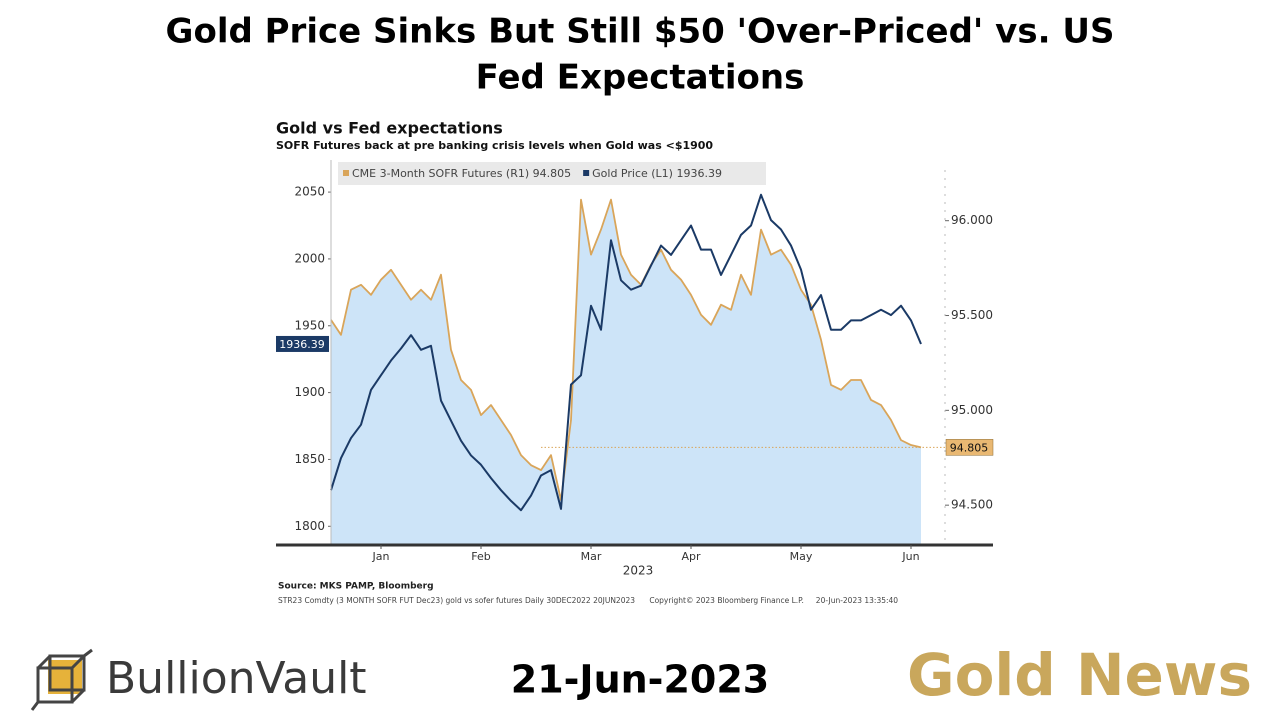 This screenshot has height=720, width=1280. Describe the element at coordinates (657, 173) in the screenshot. I see `legend-label: Gold Price (L1) 1936.39` at that location.